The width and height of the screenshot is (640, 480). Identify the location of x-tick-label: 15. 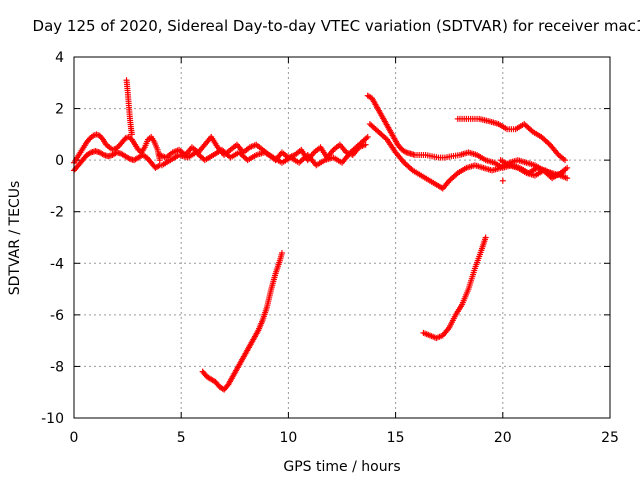
(396, 438).